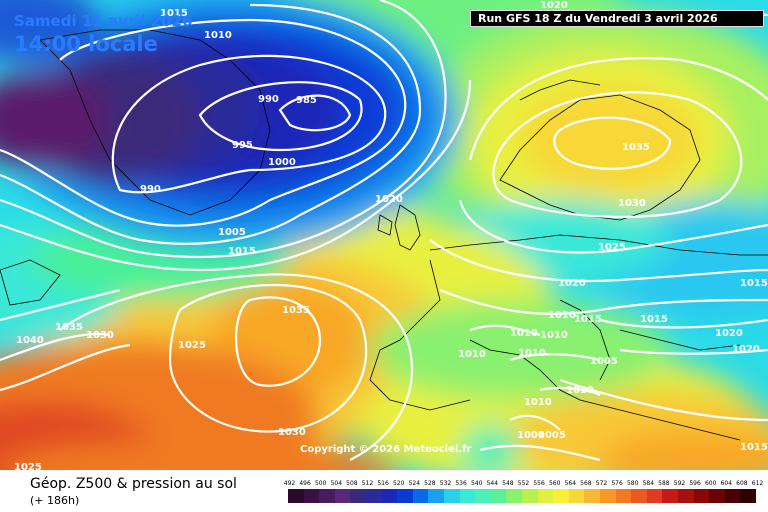 The image size is (768, 512). Describe the element at coordinates (352, 483) in the screenshot. I see `scale-tick-label: 508` at that location.